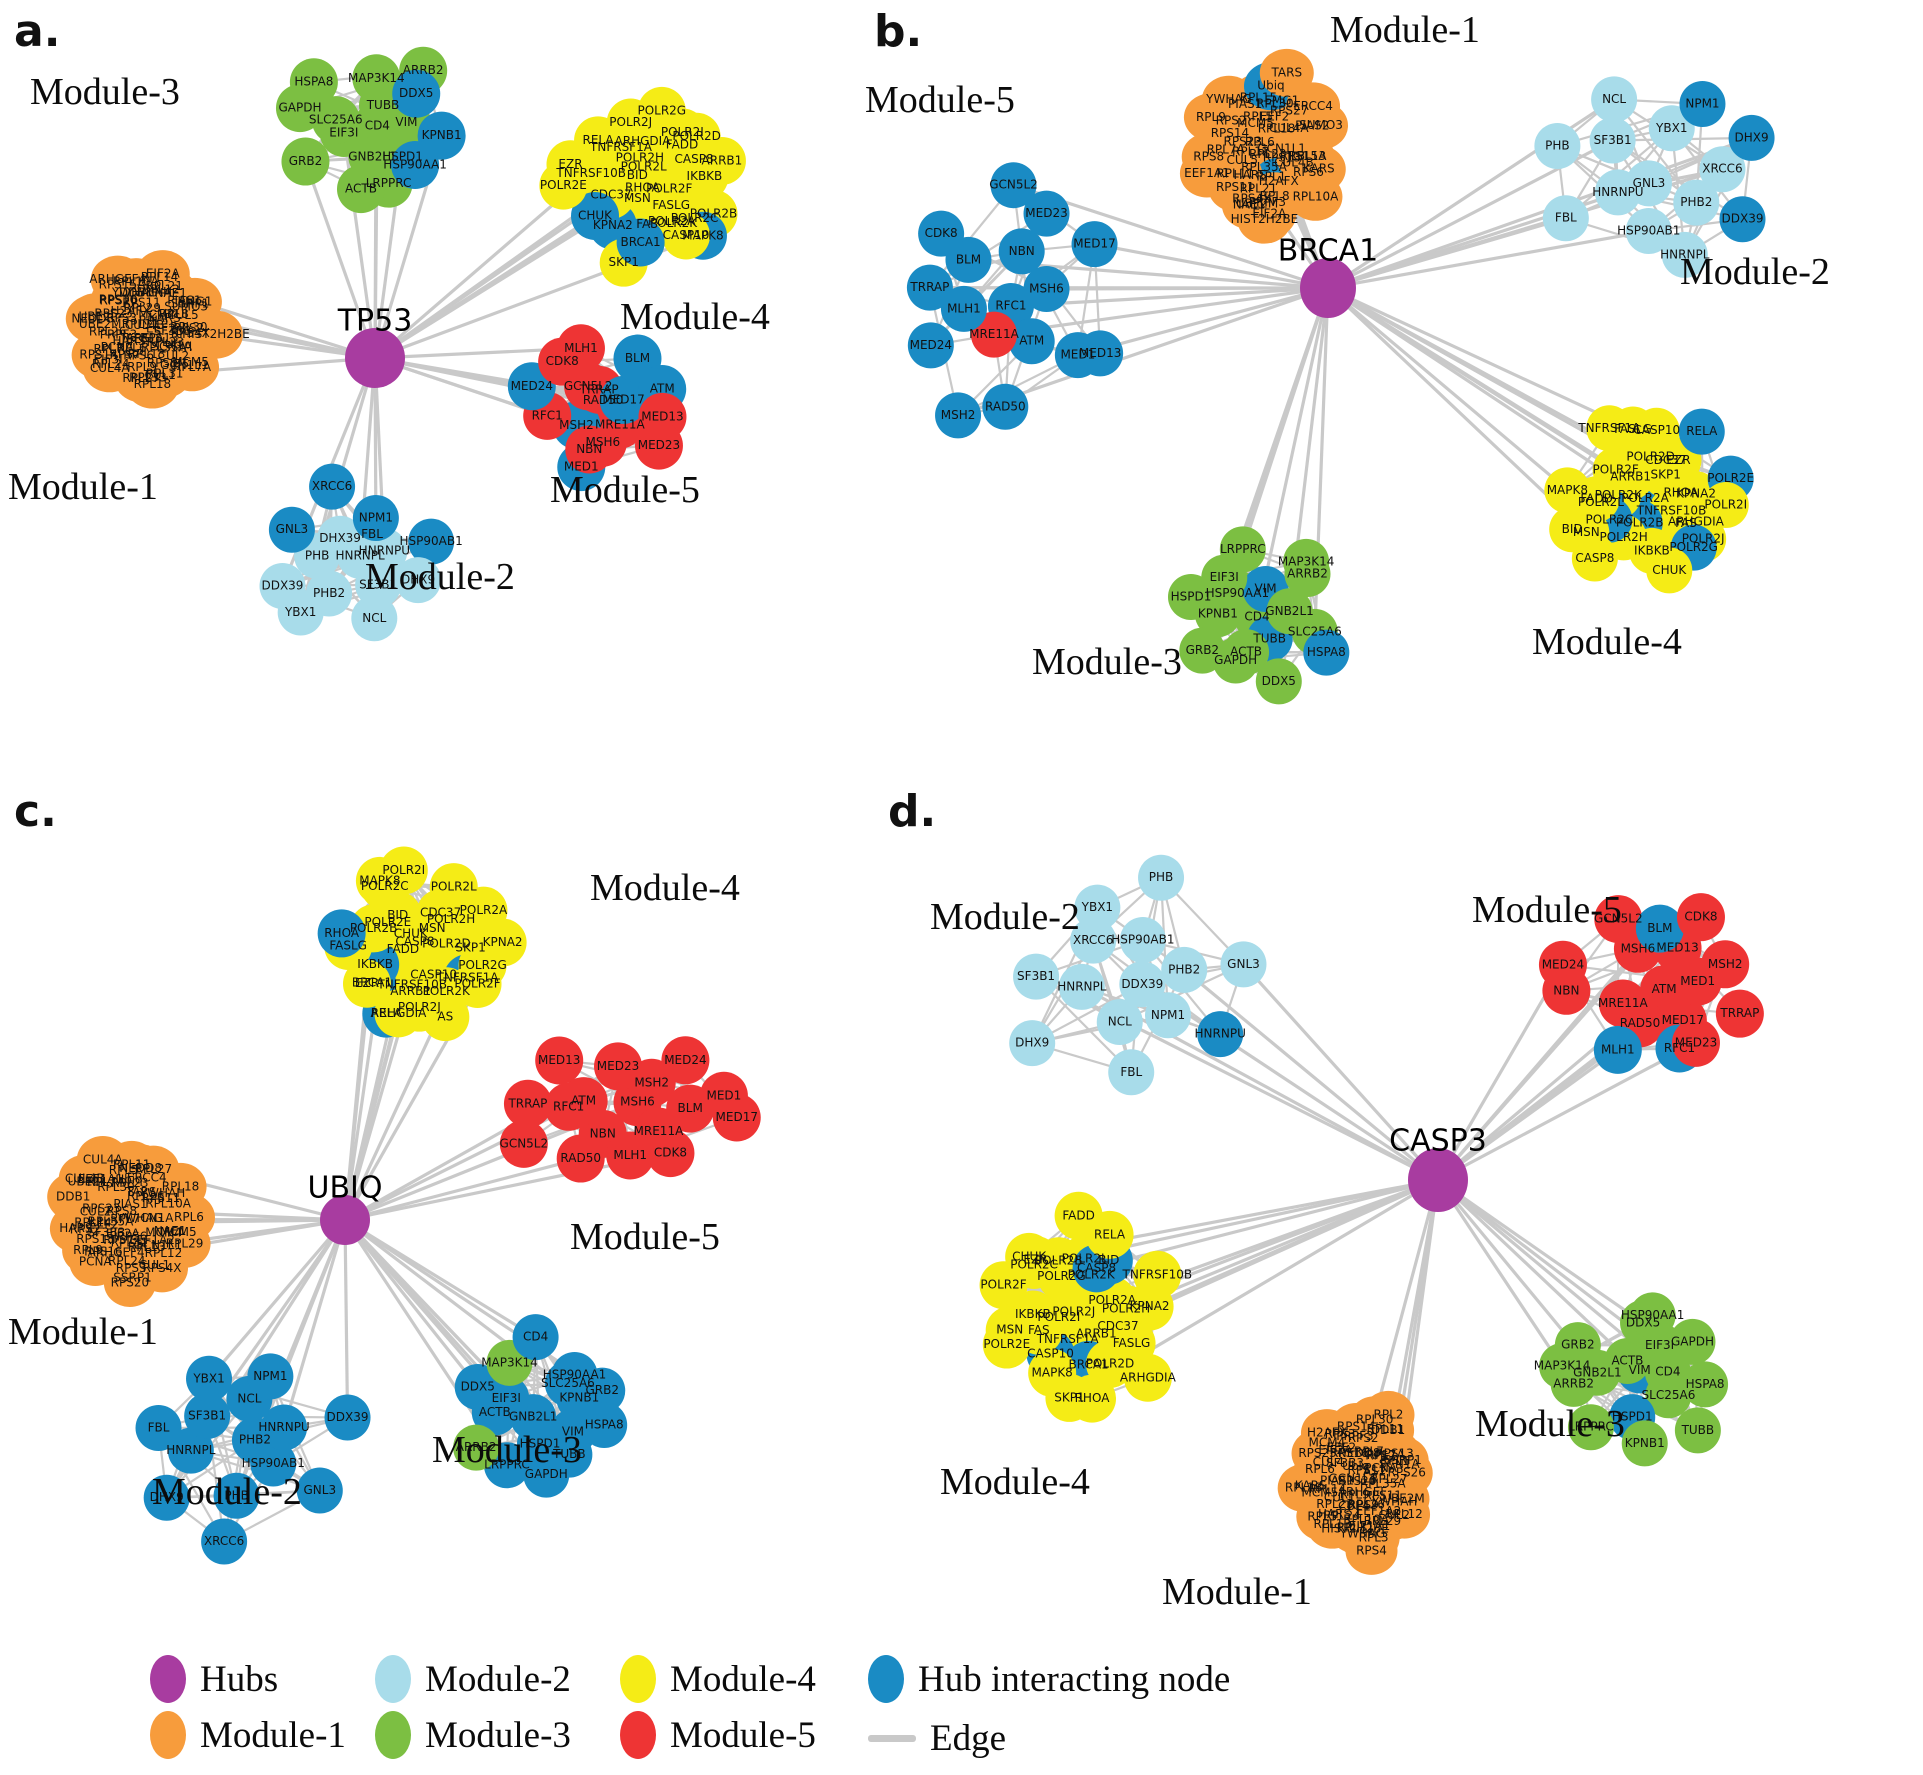  Describe the element at coordinates (1550, 1424) in the screenshot. I see `panel-d-module-3-label: Module-3` at that location.